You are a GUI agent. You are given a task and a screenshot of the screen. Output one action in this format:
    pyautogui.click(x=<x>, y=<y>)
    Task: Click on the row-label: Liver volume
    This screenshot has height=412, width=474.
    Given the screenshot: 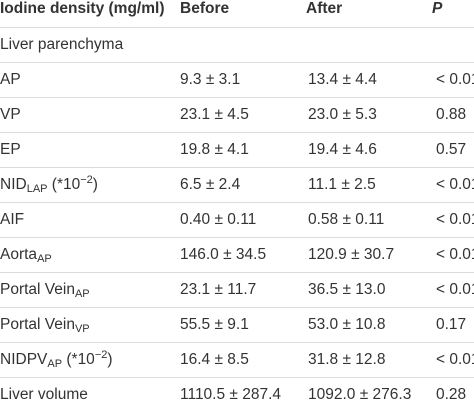 What is the action you would take?
    pyautogui.click(x=88, y=395)
    